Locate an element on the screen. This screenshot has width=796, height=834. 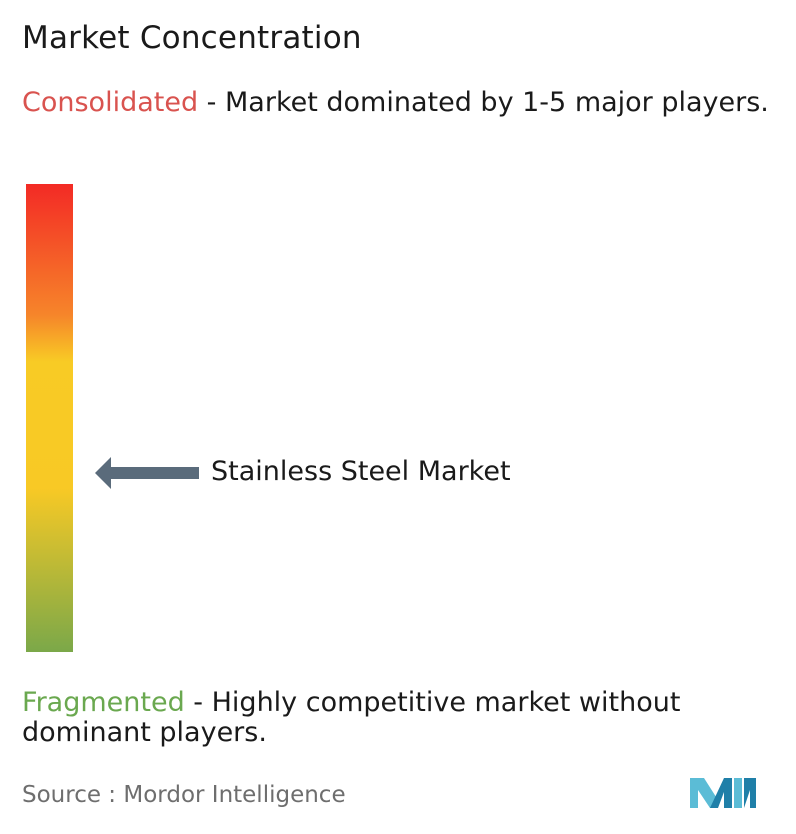
source-name: Mordor Intelligence is located at coordinates (234, 795).